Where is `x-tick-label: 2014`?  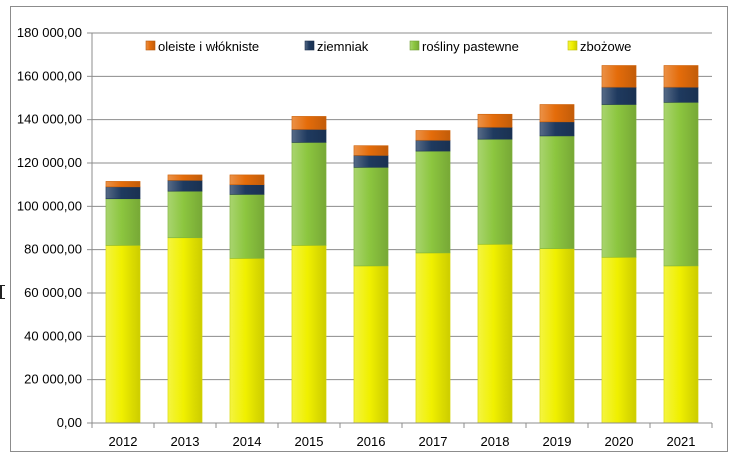
x-tick-label: 2014 is located at coordinates (247, 441).